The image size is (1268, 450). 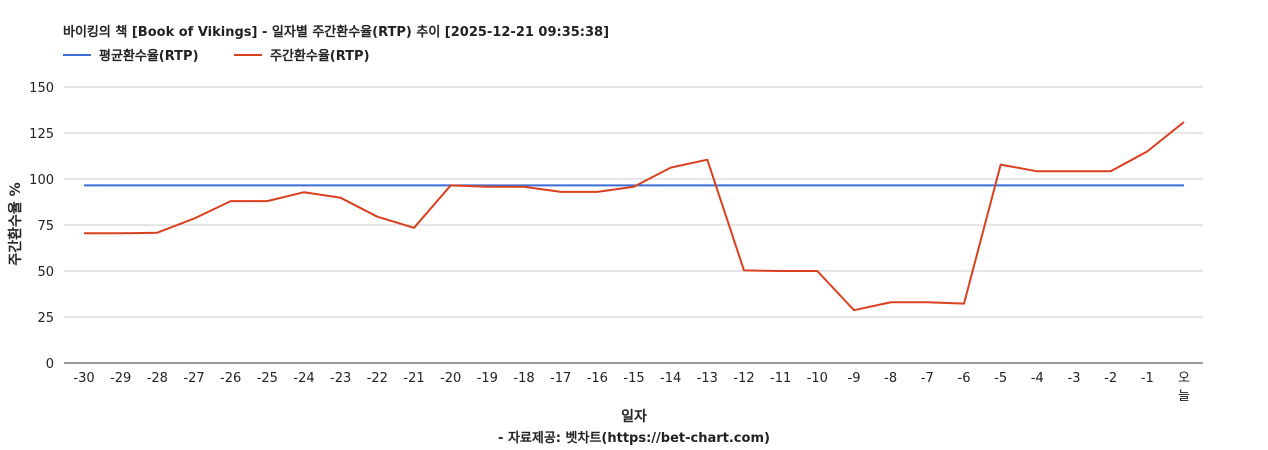 I want to click on x-tick-label: -5, so click(x=1000, y=378).